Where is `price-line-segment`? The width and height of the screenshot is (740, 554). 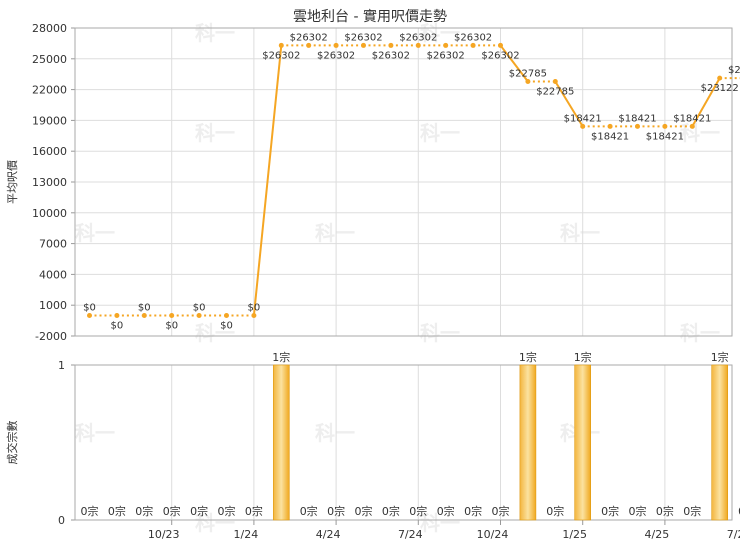
price-line-segment is located at coordinates (267, 180).